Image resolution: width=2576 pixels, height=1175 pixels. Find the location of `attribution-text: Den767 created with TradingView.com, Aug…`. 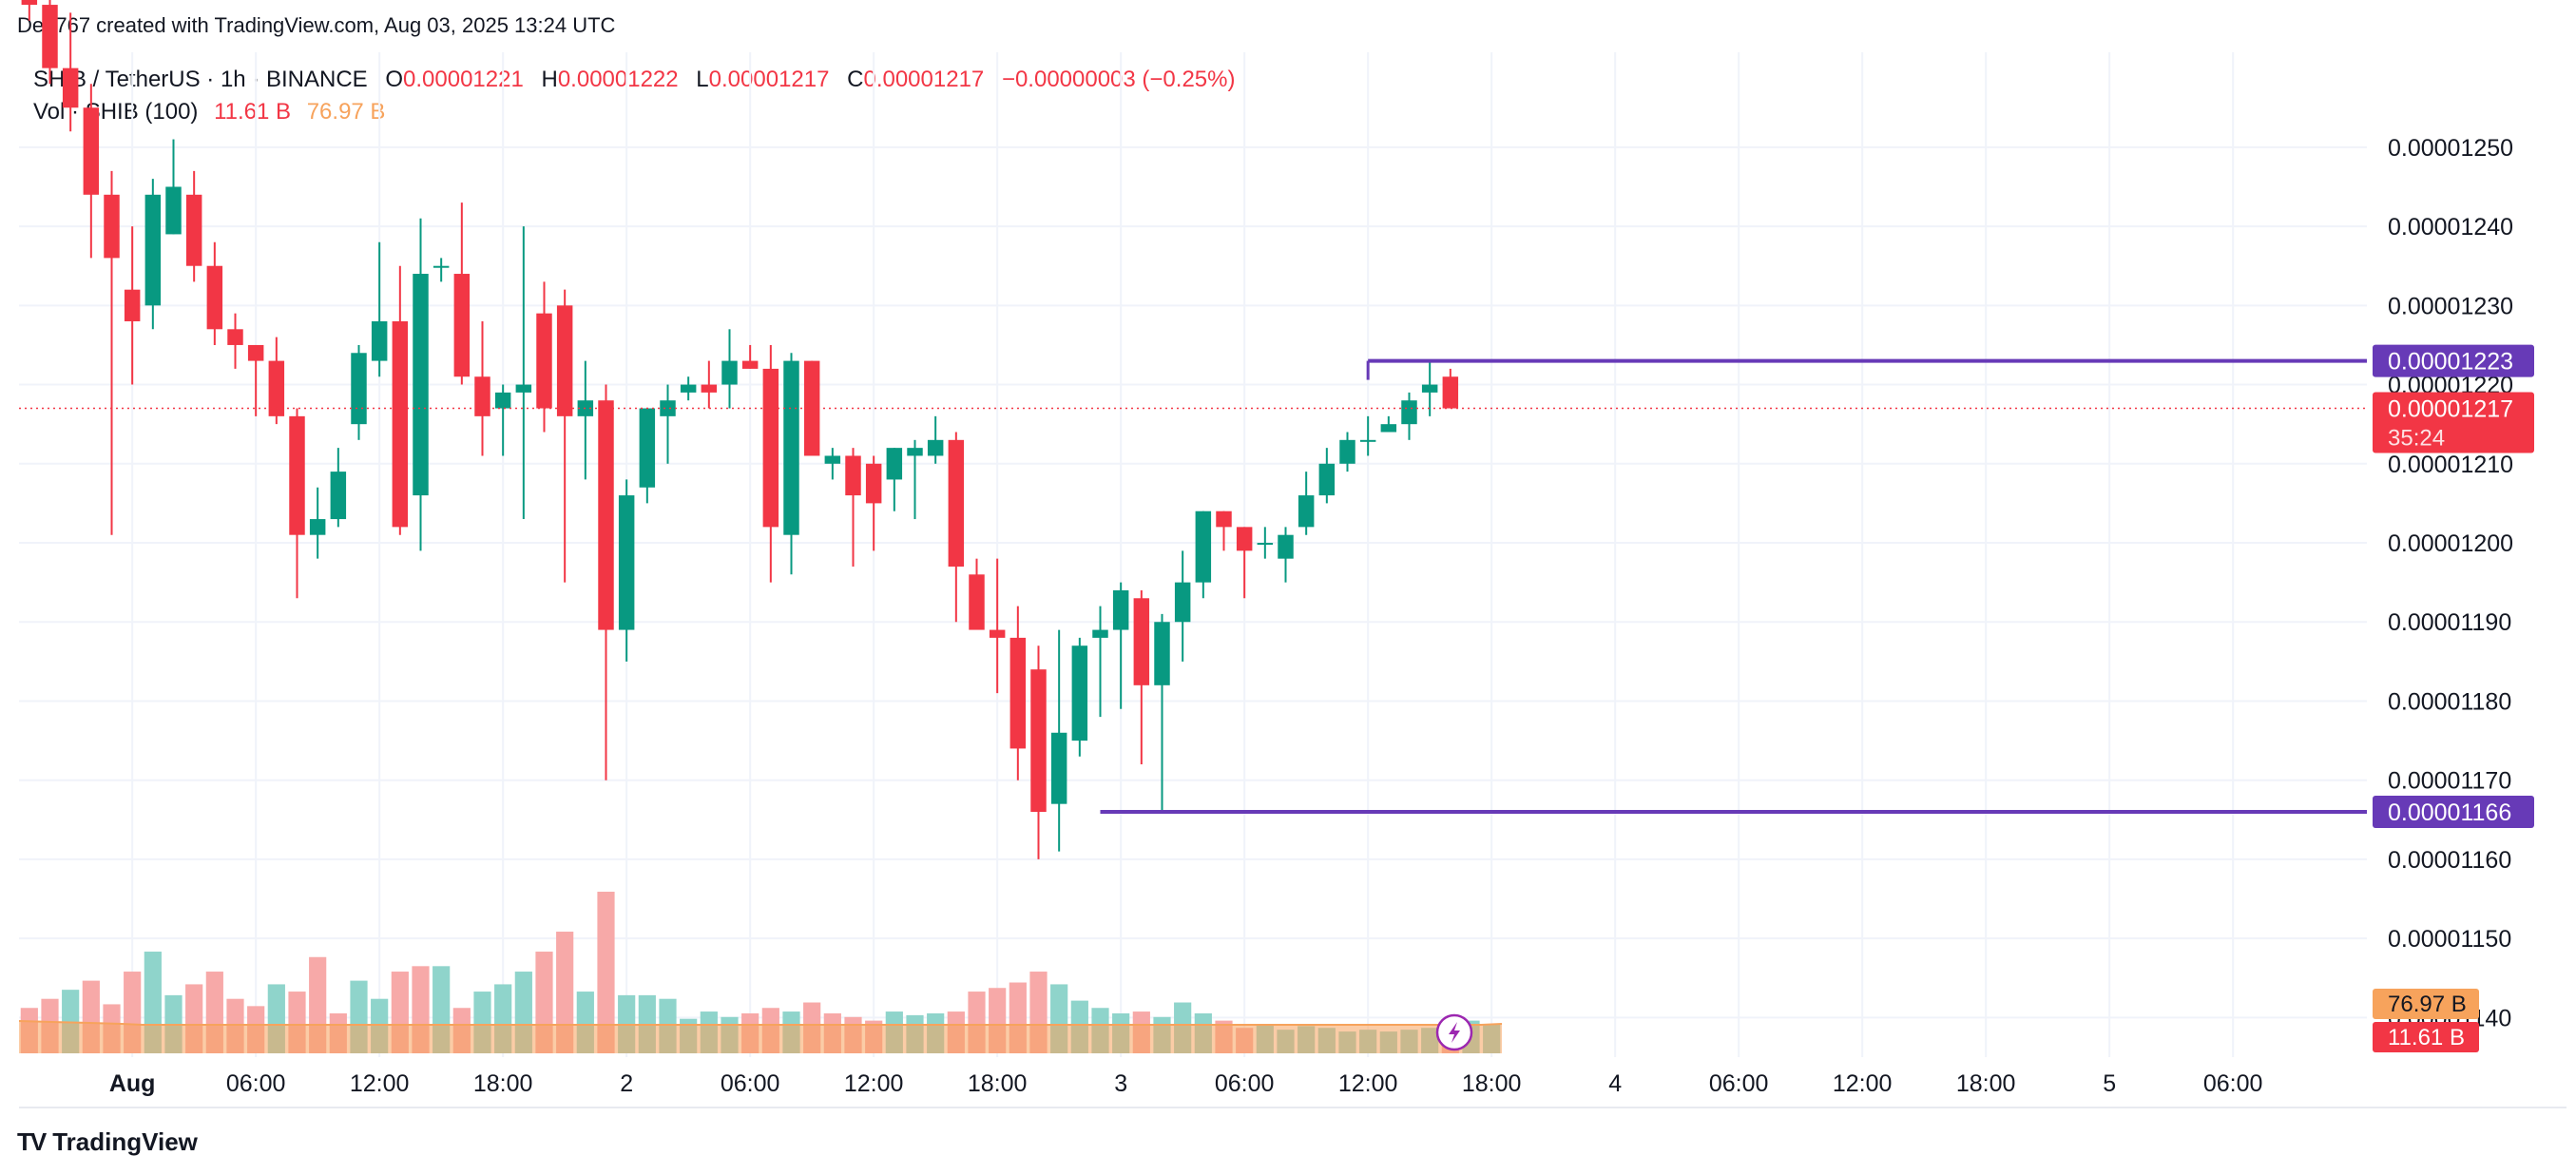

attribution-text: Den767 created with TradingView.com, Aug… is located at coordinates (316, 25).